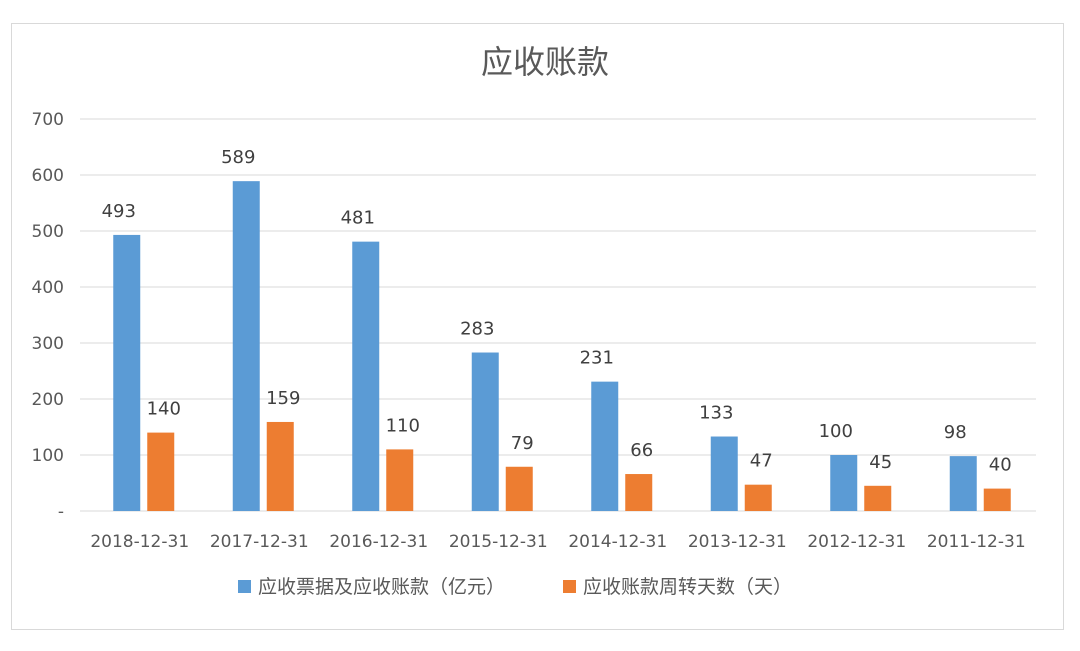 The image size is (1080, 651). What do you see at coordinates (48, 176) in the screenshot?
I see `y-tick-label: 600` at bounding box center [48, 176].